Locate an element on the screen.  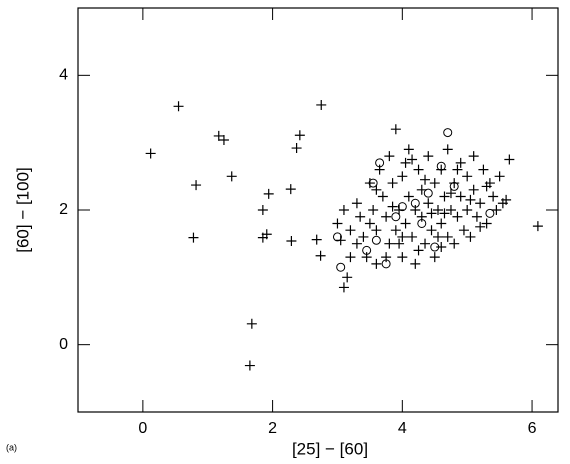
y-axis-title: [60] − [100] is located at coordinates (22, 210).